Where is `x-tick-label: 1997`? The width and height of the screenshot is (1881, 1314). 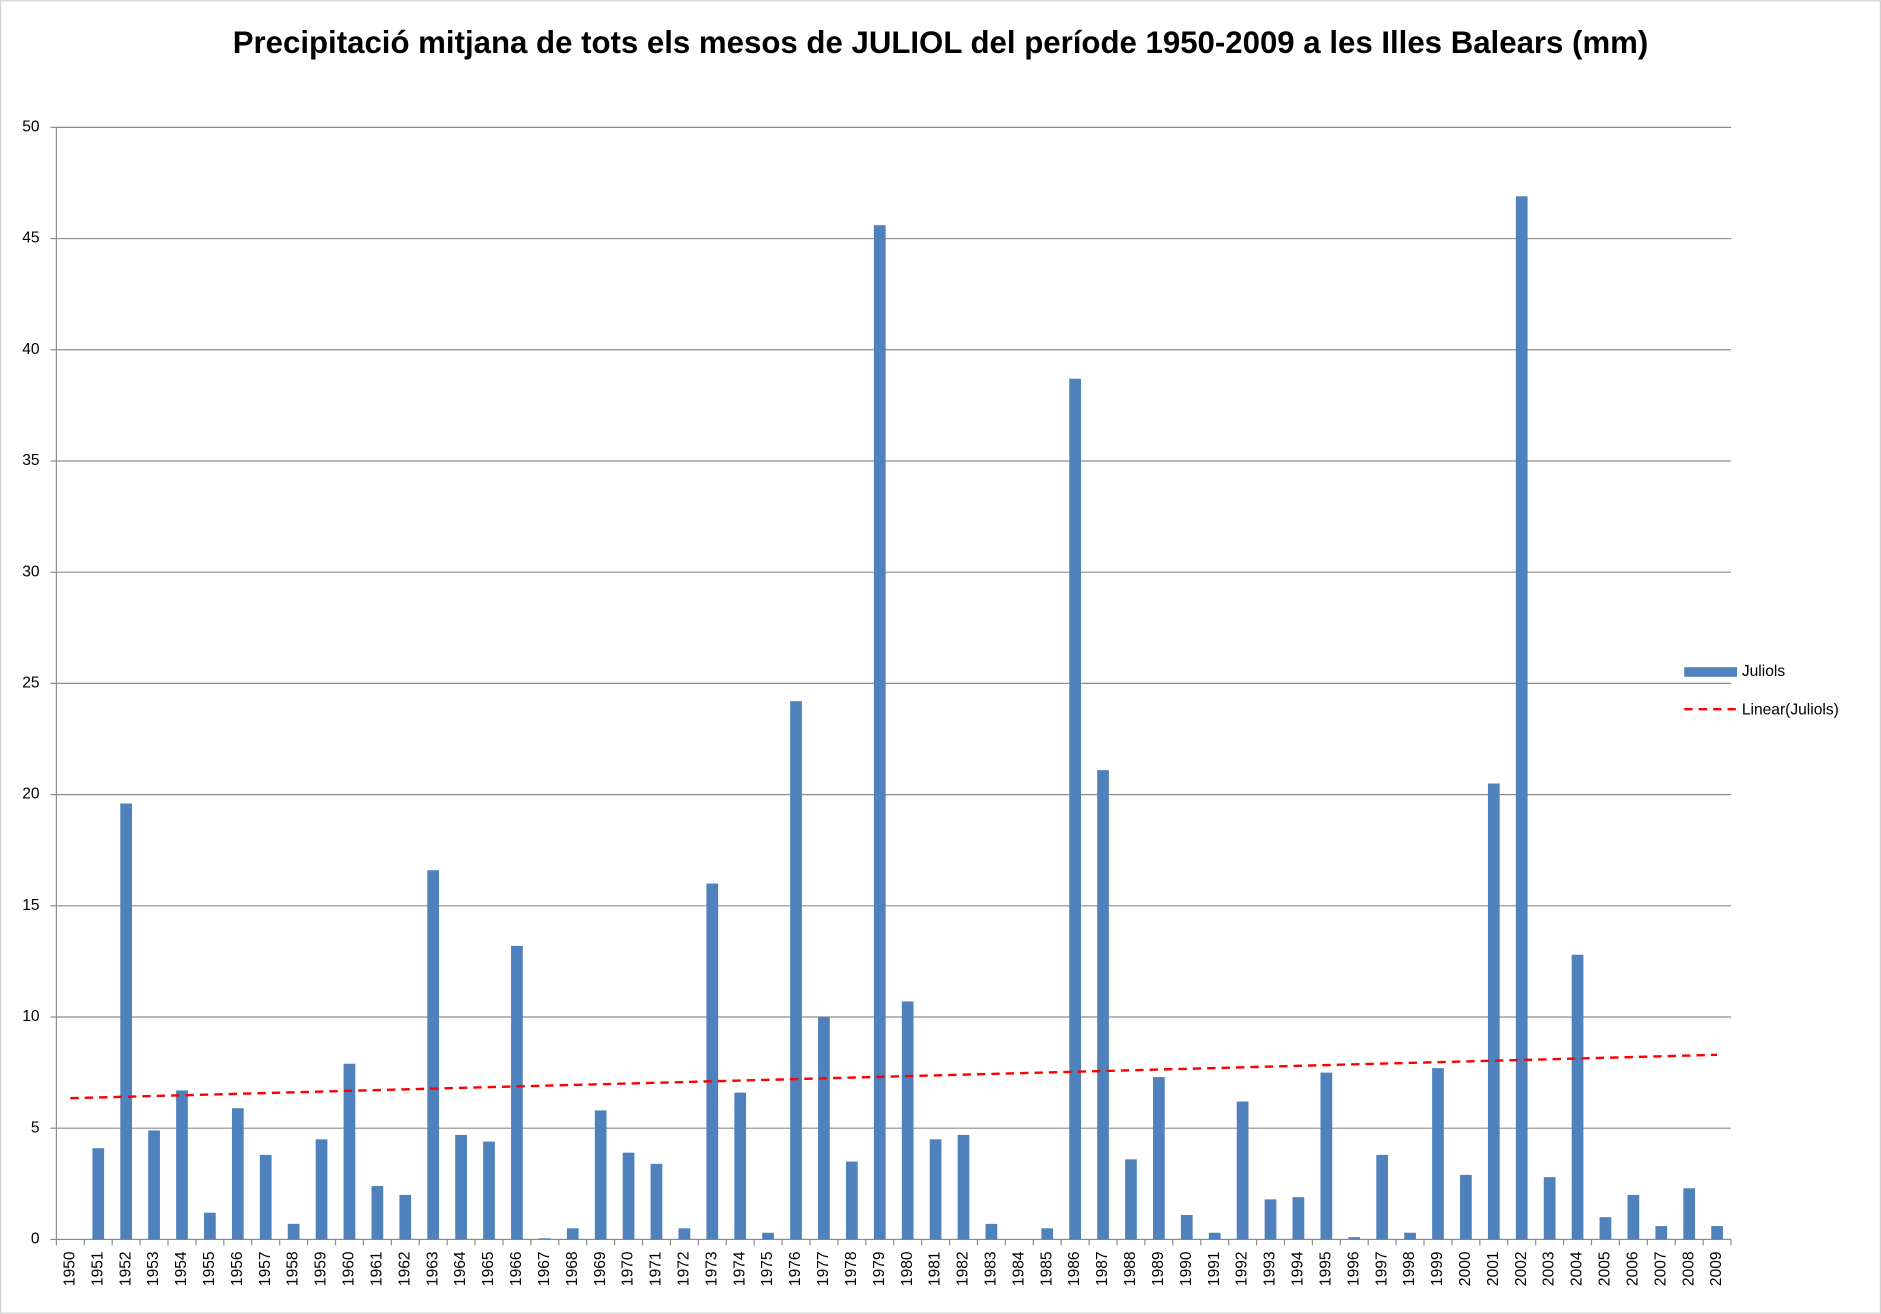
x-tick-label: 1997 is located at coordinates (1381, 1268).